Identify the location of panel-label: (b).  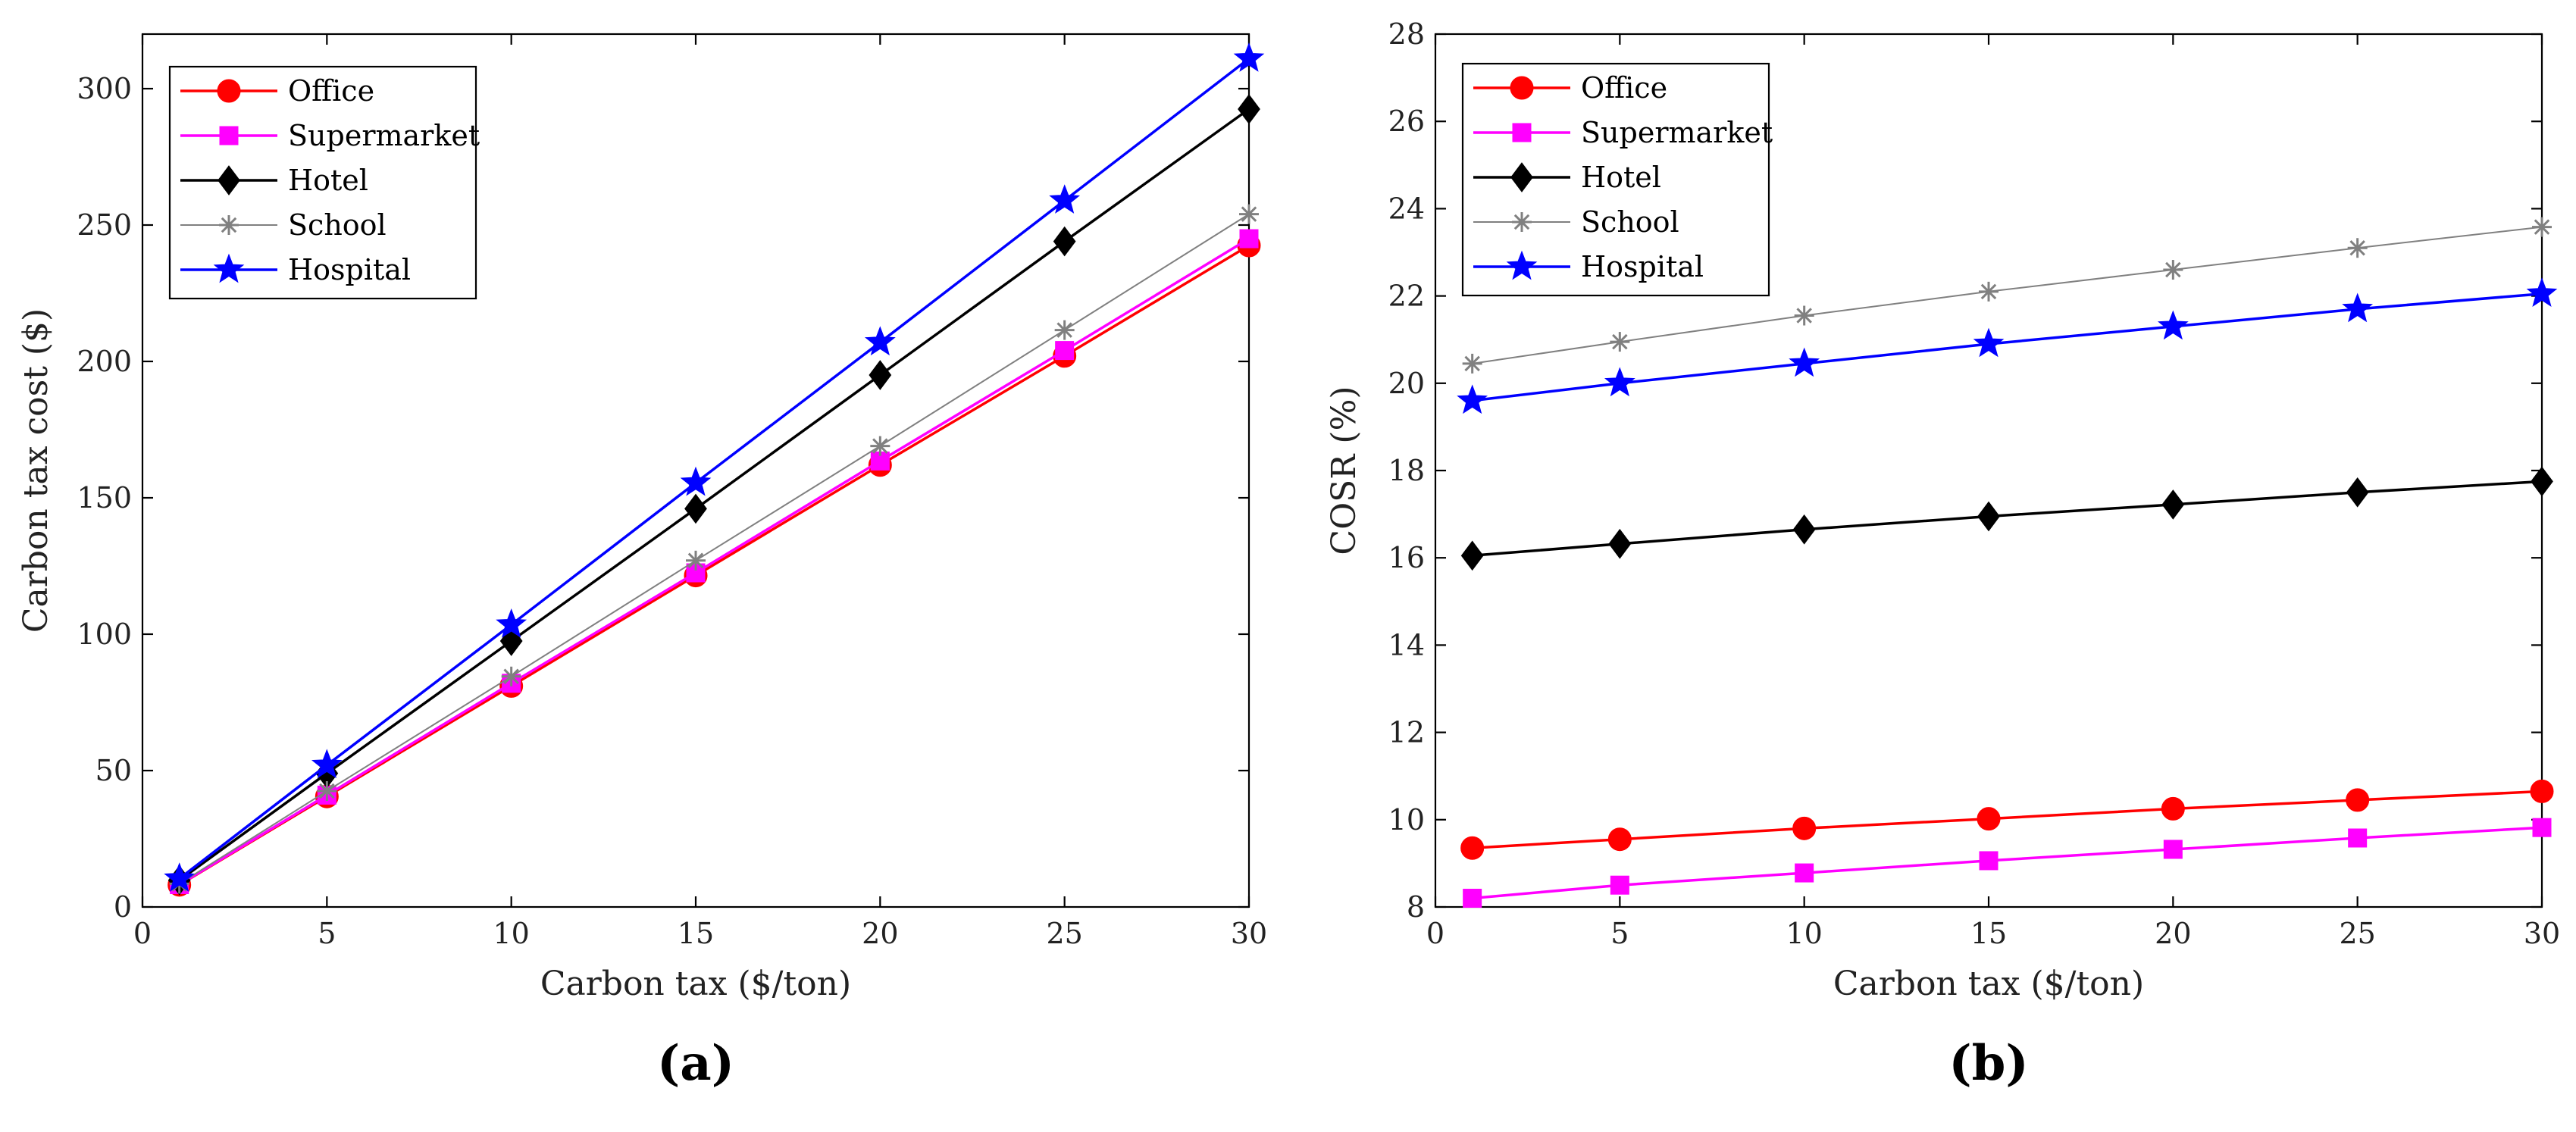
(1988, 1063).